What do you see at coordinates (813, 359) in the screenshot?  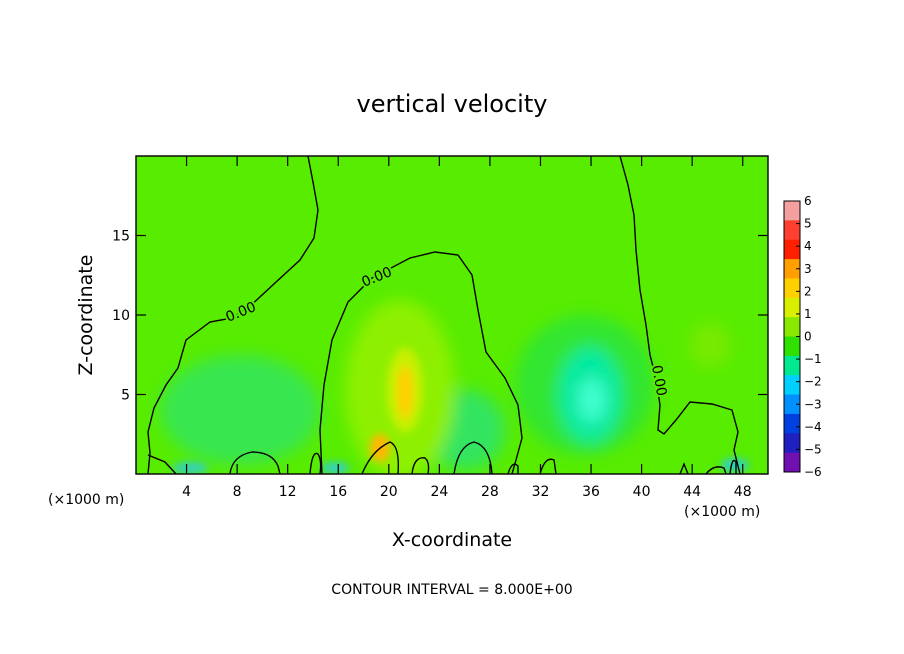 I see `colorbar-tick-label: −1` at bounding box center [813, 359].